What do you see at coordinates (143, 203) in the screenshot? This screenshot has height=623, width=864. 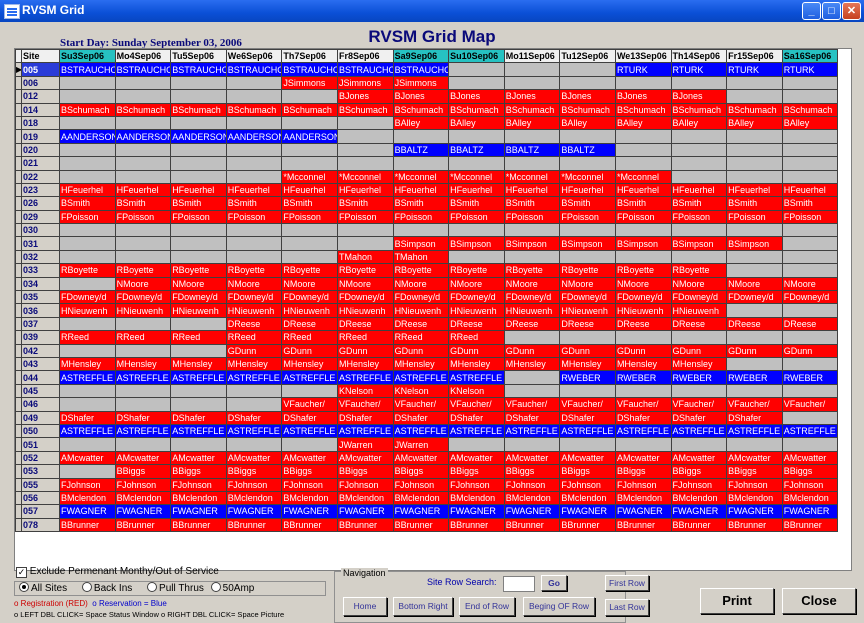 I see `registration-cell: BSmith` at bounding box center [143, 203].